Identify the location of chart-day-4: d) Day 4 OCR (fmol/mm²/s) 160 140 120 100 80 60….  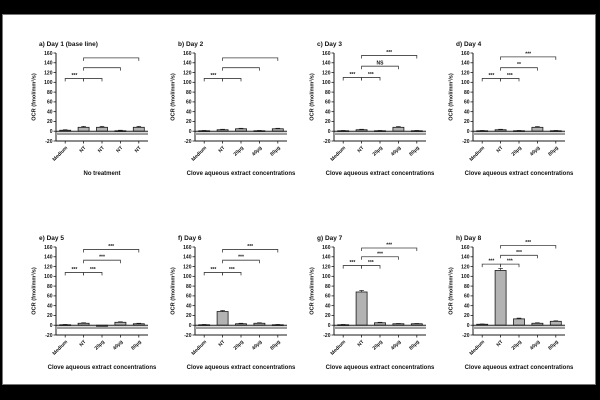
(511, 109).